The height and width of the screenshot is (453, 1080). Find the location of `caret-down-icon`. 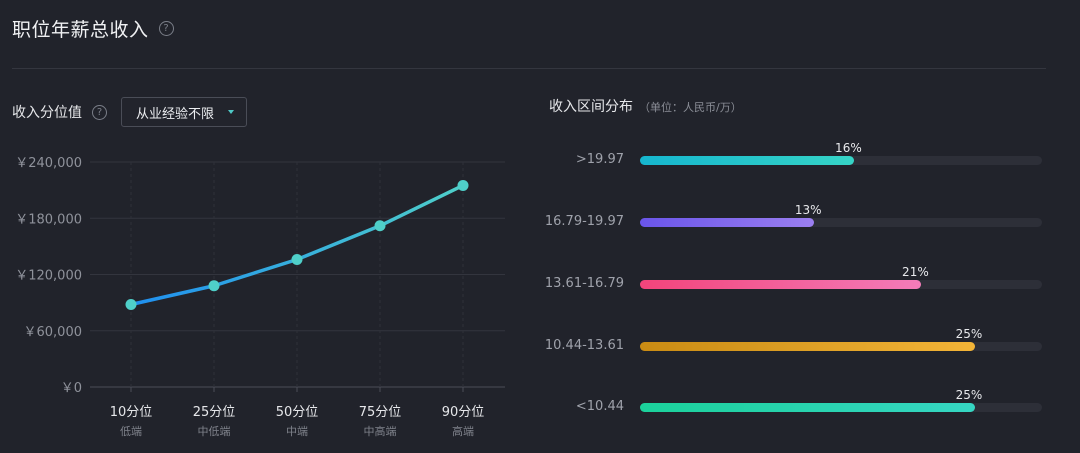

caret-down-icon is located at coordinates (231, 112).